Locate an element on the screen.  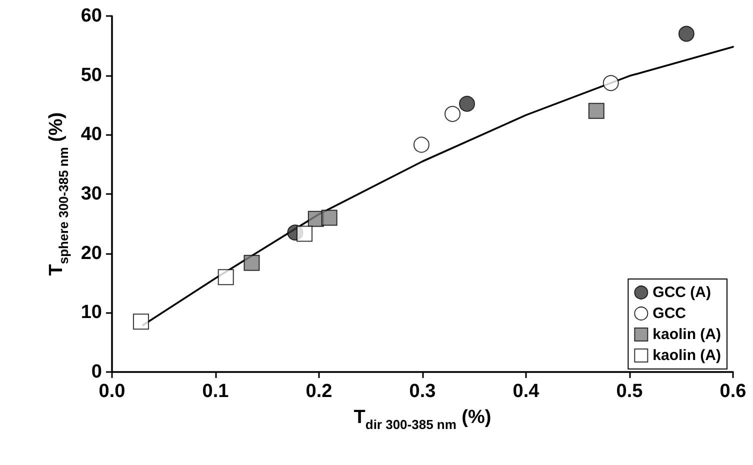
y-tick-label: 40 is located at coordinates (91, 135).